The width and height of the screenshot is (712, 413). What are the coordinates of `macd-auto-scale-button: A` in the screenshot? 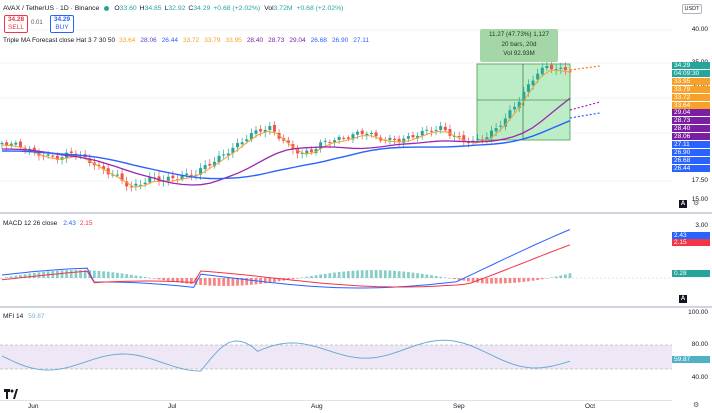 It's located at (683, 299).